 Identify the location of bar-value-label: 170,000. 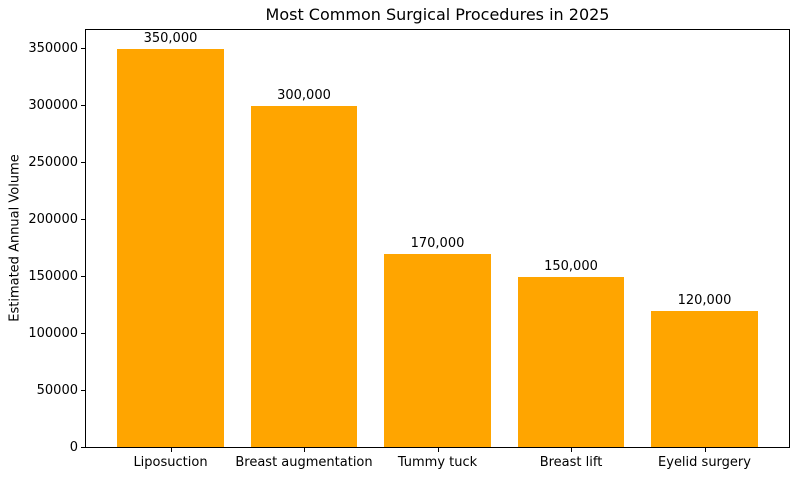
(437, 244).